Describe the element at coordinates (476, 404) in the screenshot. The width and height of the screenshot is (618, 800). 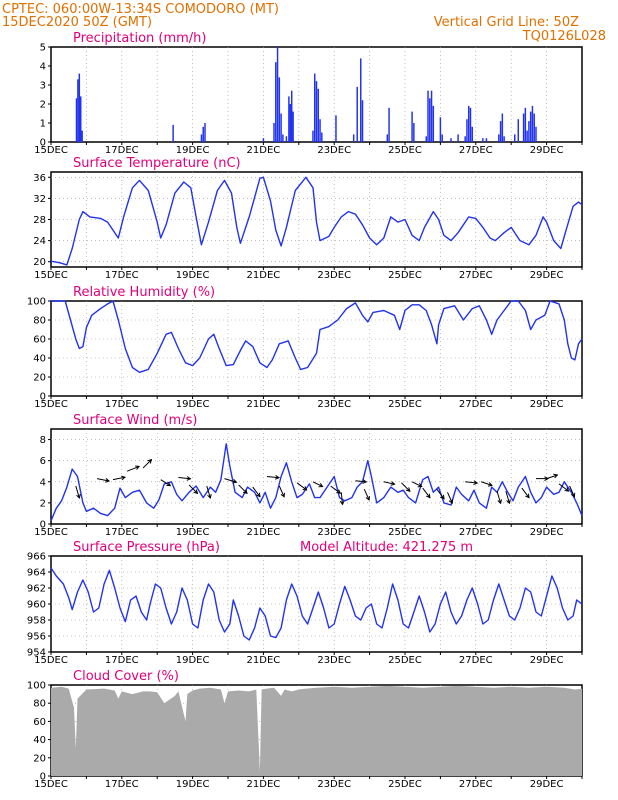
I see `rh-xtick-label: 27DEC` at that location.